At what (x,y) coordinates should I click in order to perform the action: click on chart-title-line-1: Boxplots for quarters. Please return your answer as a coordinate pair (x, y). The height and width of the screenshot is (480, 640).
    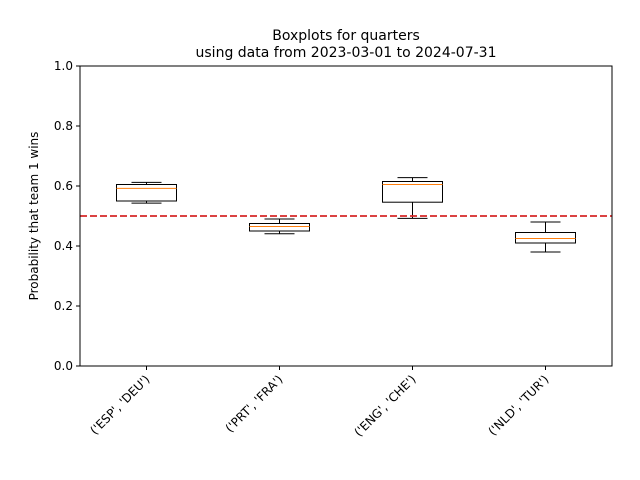
    Looking at the image, I should click on (346, 36).